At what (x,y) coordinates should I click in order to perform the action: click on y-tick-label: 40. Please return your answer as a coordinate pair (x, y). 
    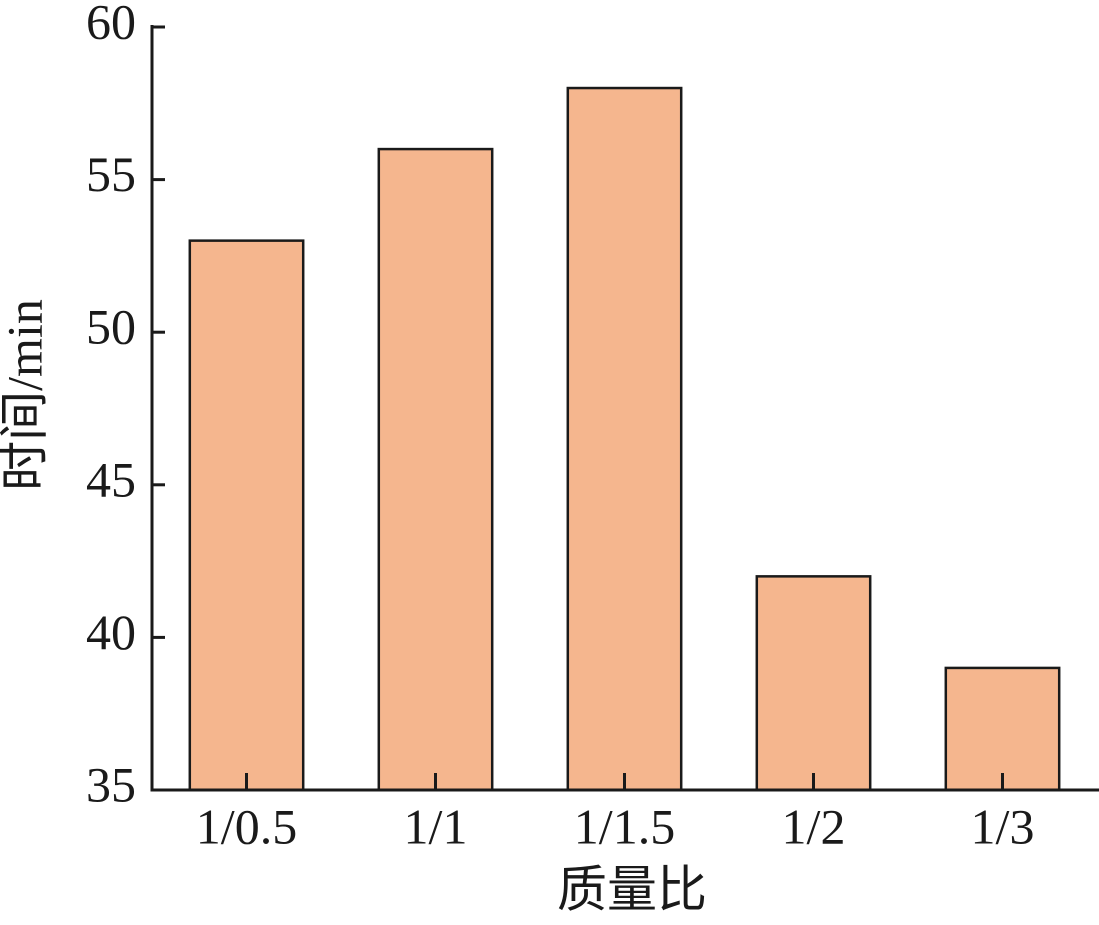
    Looking at the image, I should click on (111, 632).